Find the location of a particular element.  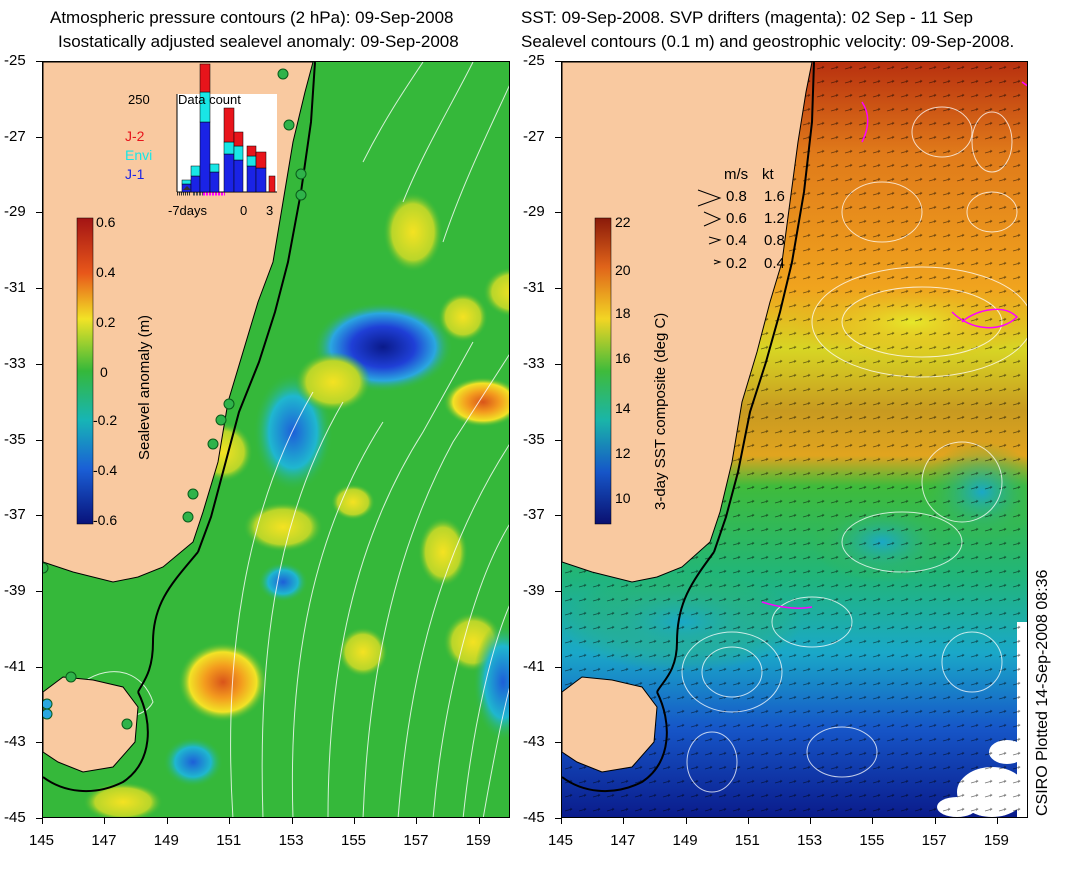

right-cb-tick: 22 is located at coordinates (623, 222).